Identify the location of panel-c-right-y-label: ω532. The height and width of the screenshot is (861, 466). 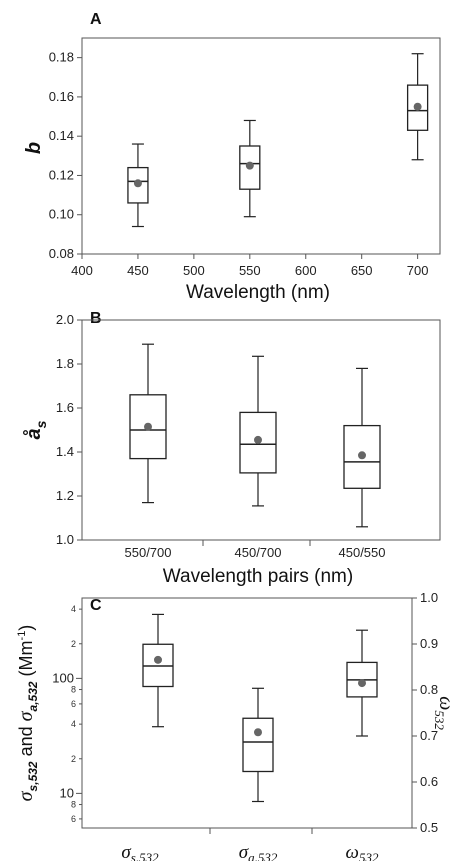
(444, 713).